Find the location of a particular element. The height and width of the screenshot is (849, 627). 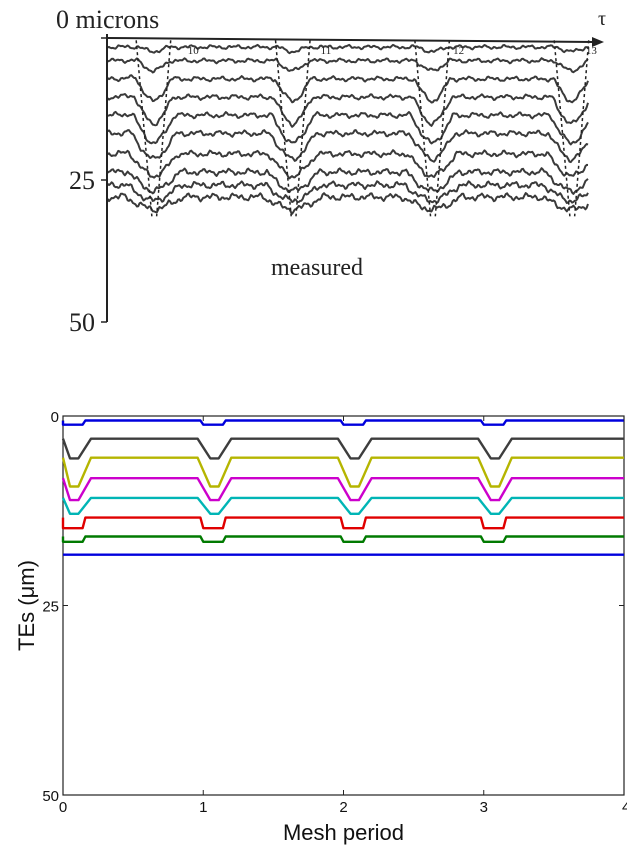

measured-x-axis-label: τ is located at coordinates (602, 19).